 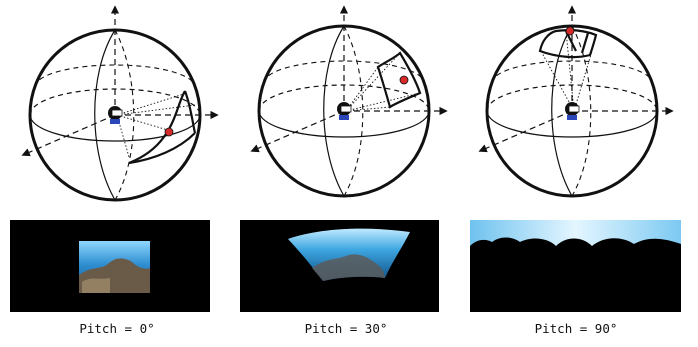 What do you see at coordinates (575, 244) in the screenshot?
I see `horizon-bumps` at bounding box center [575, 244].